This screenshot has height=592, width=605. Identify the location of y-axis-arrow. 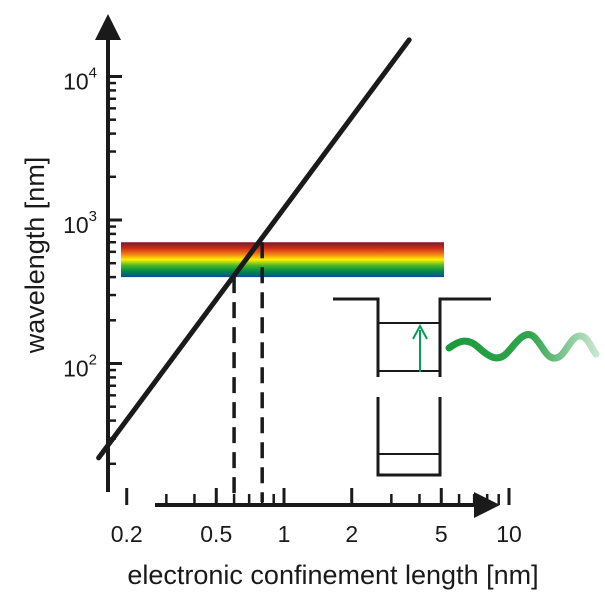
(108, 27).